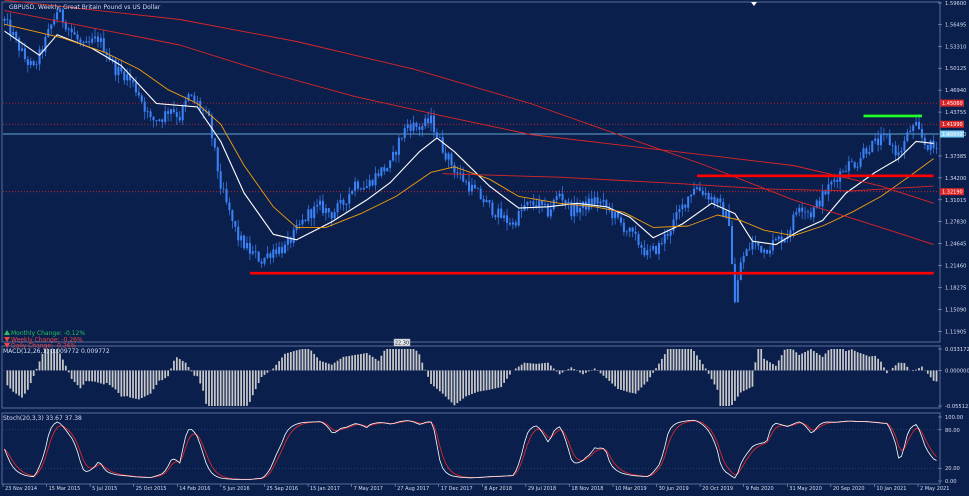  What do you see at coordinates (952, 469) in the screenshot?
I see `y-tick-label: 20.00` at bounding box center [952, 469].